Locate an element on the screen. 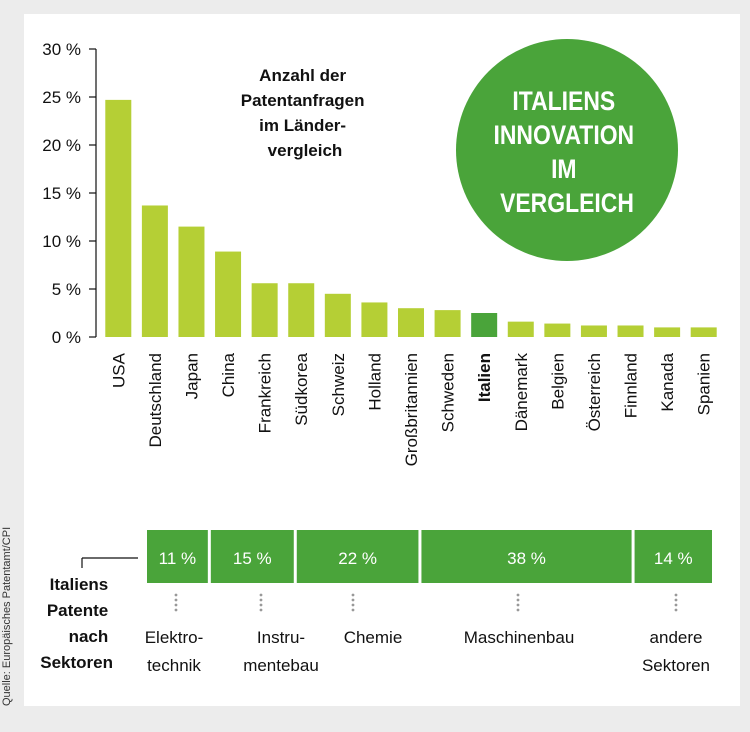 The height and width of the screenshot is (732, 750). x-tick-label: Dänemark is located at coordinates (521, 392).